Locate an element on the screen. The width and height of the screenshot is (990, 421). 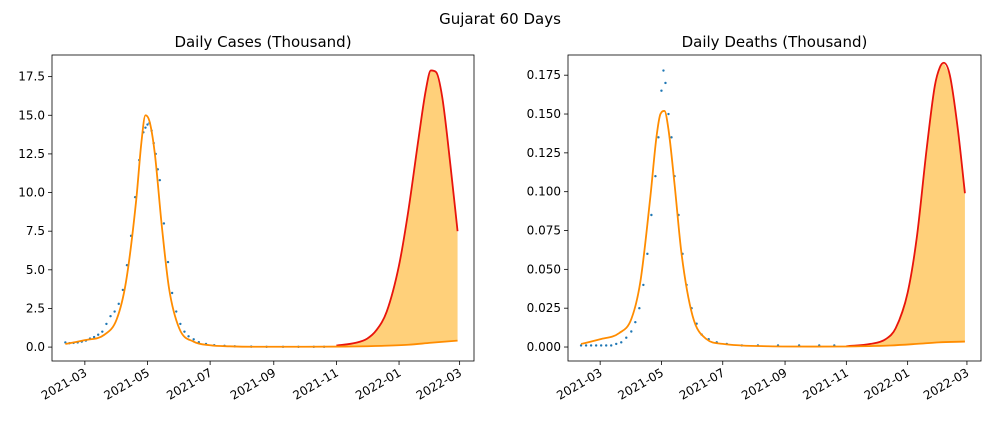
cases-x-tick-label: 2021-07 is located at coordinates (189, 383).